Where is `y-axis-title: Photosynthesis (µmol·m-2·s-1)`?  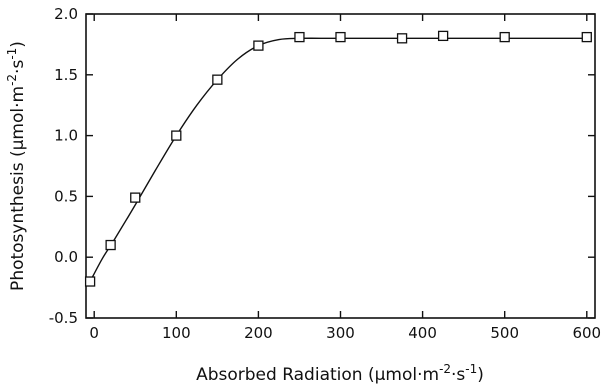 y-axis-title: Photosynthesis (µmol·m-2·s-1) is located at coordinates (16, 166).